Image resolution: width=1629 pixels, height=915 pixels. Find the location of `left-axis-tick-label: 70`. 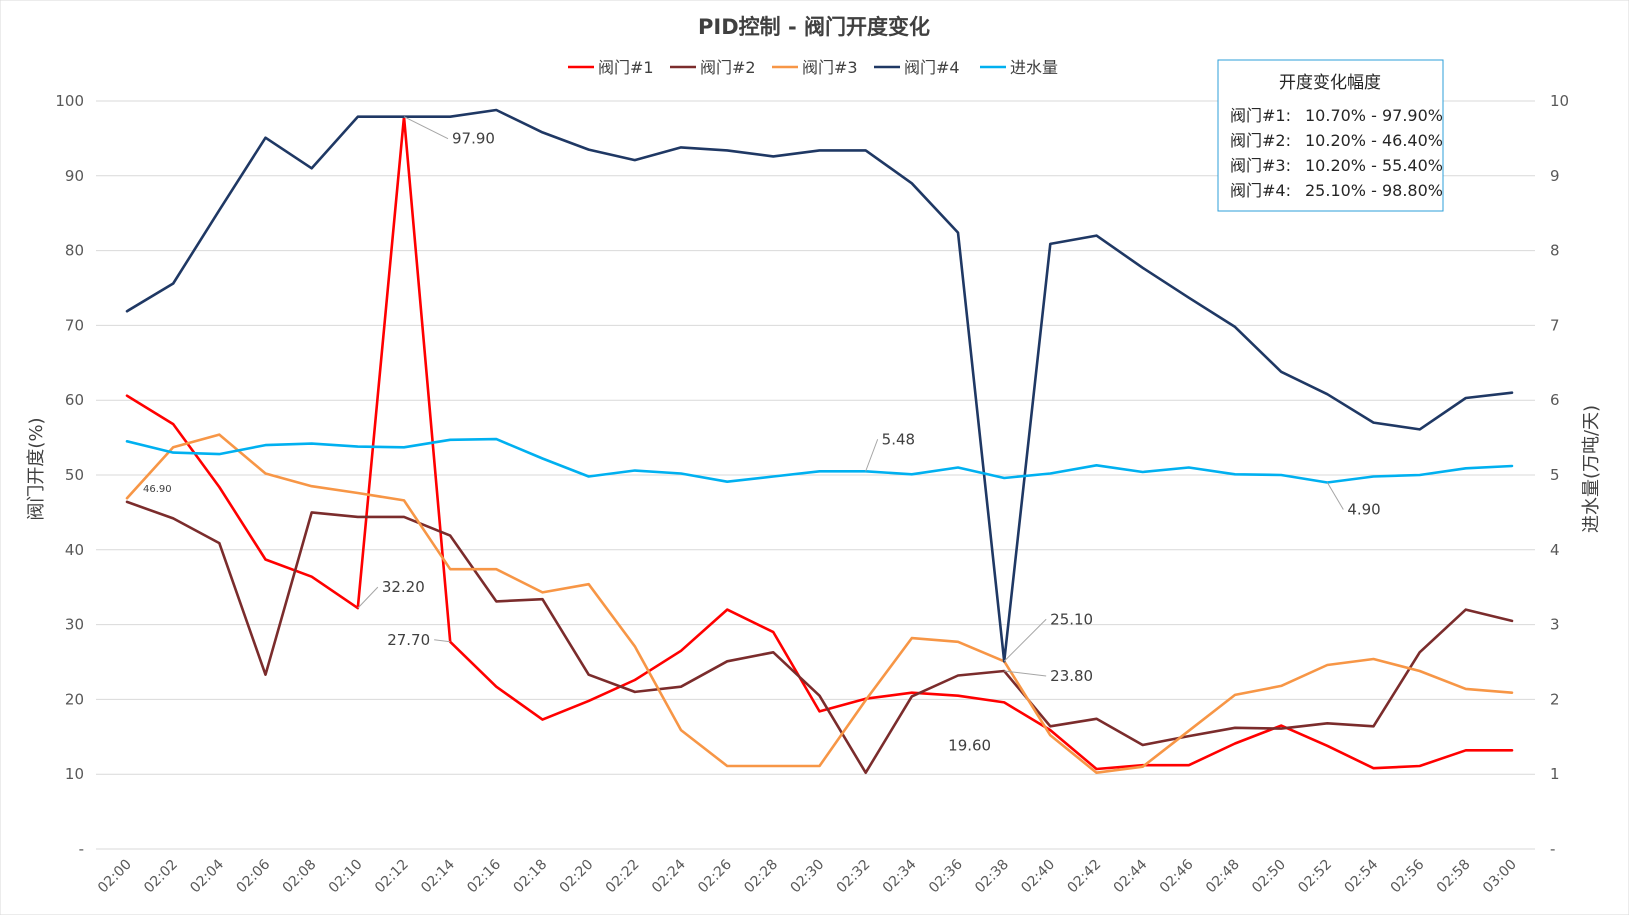

left-axis-tick-label: 70 is located at coordinates (74, 325).